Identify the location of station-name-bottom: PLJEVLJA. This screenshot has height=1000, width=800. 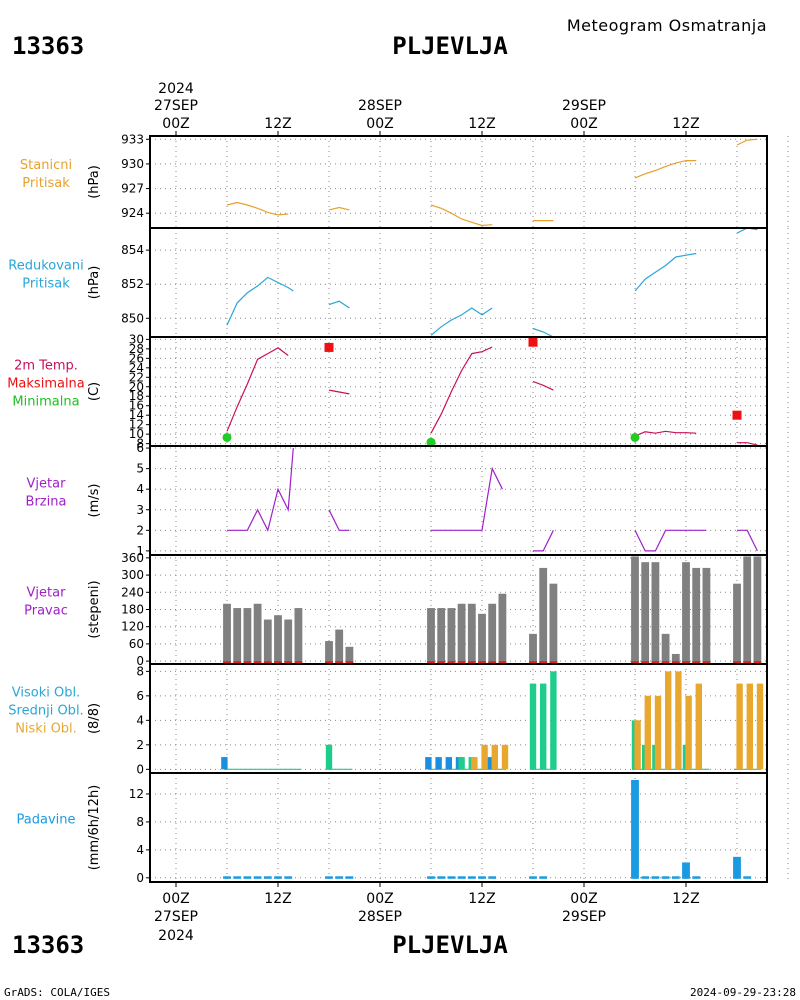
(450, 945).